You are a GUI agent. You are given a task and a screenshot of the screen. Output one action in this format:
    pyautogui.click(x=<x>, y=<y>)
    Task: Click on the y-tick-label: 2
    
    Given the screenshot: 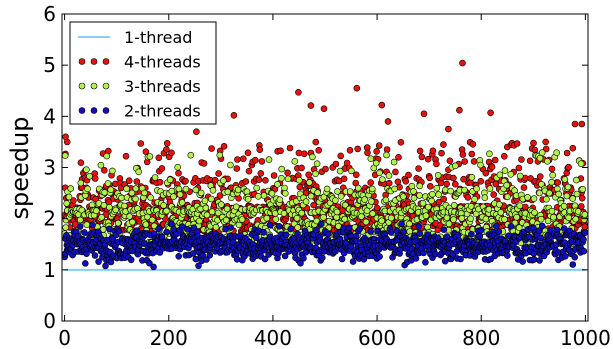 What is the action you would take?
    pyautogui.click(x=49, y=219)
    